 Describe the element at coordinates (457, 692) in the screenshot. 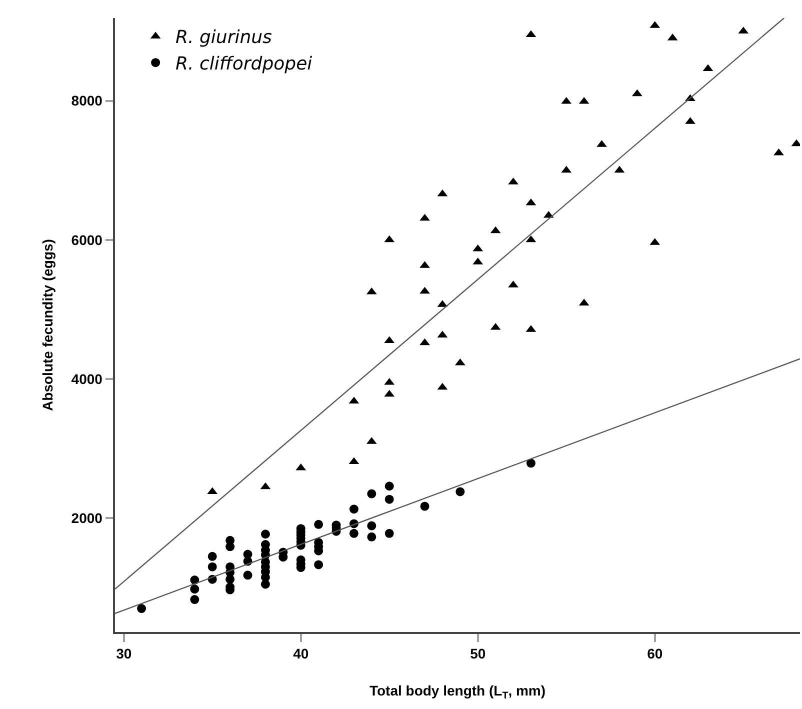

I see `x-axis-title: Total body length (L$_{T}$, mm)` at that location.